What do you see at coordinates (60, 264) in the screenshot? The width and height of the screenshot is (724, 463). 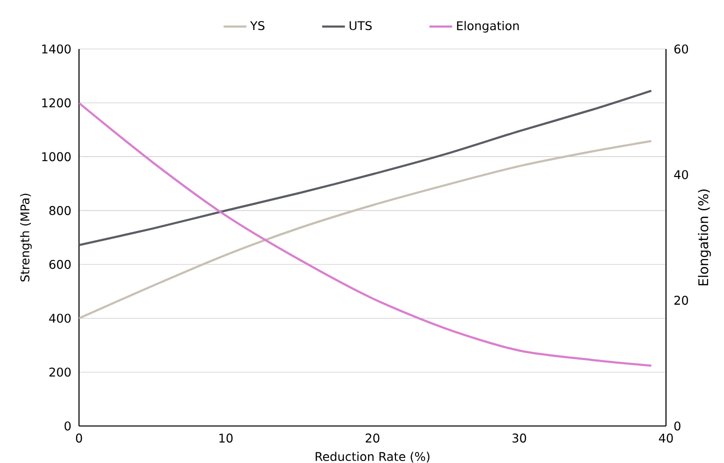 I see `y-tick-label: 600` at bounding box center [60, 264].